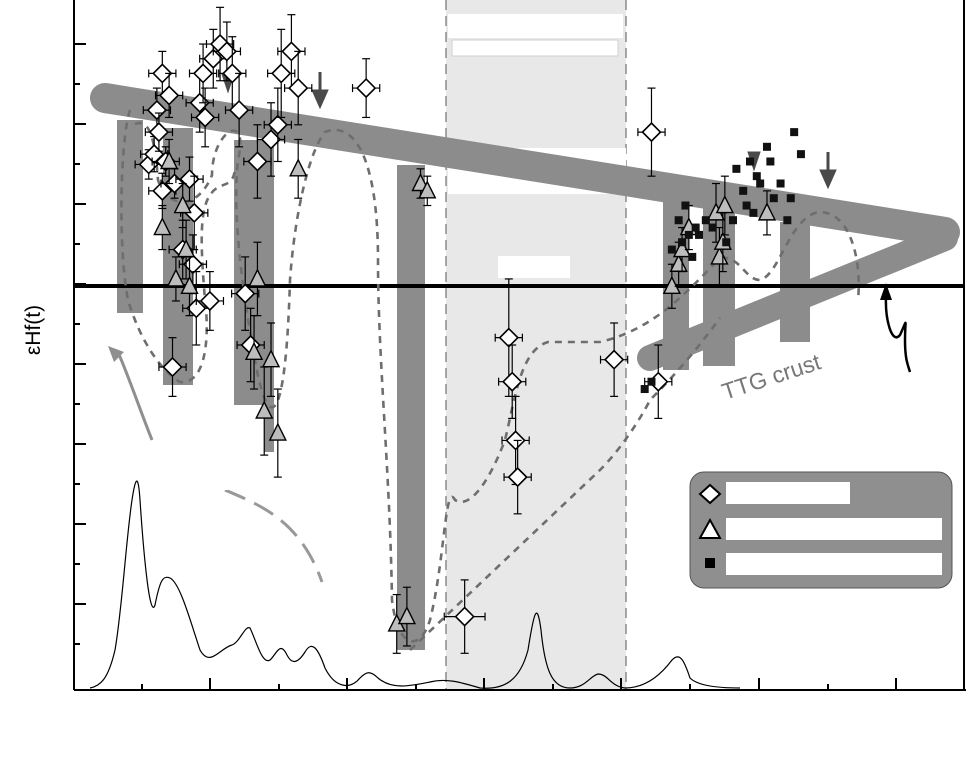  What do you see at coordinates (529, 131) in the screenshot?
I see `down-arrows` at bounding box center [529, 131].